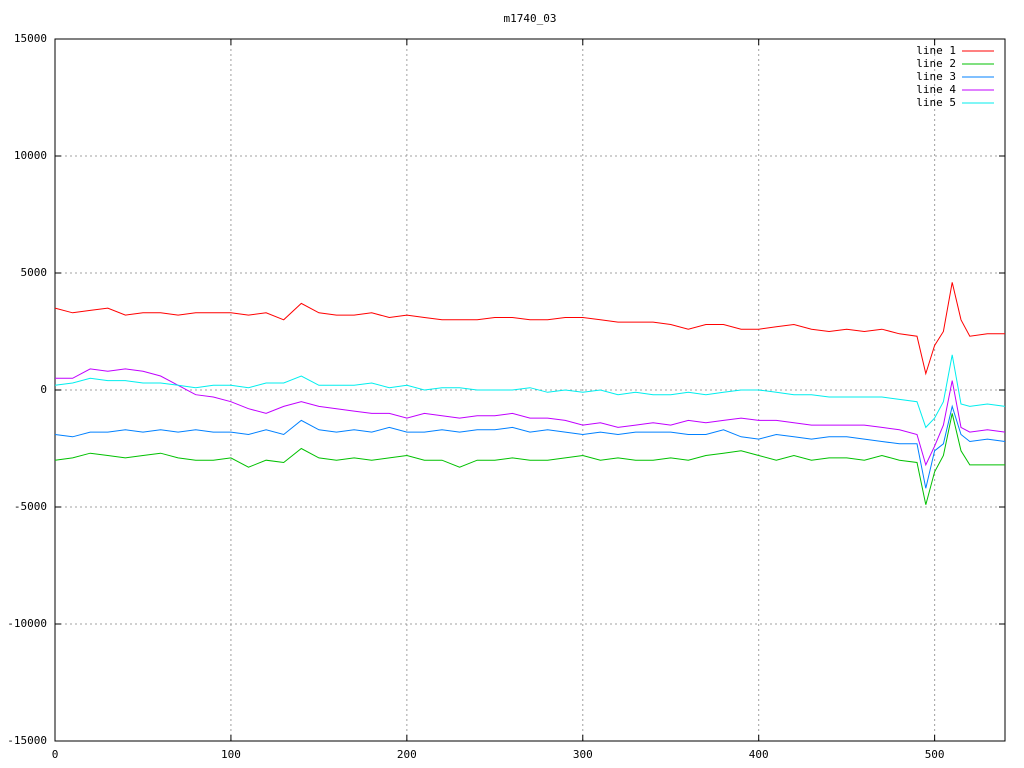 The image size is (1024, 768). What do you see at coordinates (43, 389) in the screenshot?
I see `y-tick-label: 0` at bounding box center [43, 389].